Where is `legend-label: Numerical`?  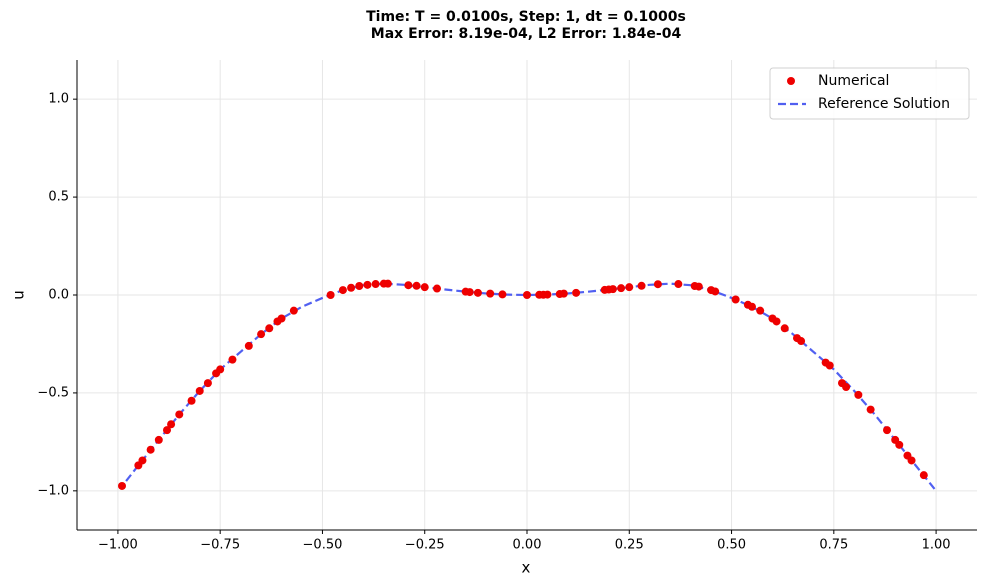 legend-label: Numerical is located at coordinates (853, 81).